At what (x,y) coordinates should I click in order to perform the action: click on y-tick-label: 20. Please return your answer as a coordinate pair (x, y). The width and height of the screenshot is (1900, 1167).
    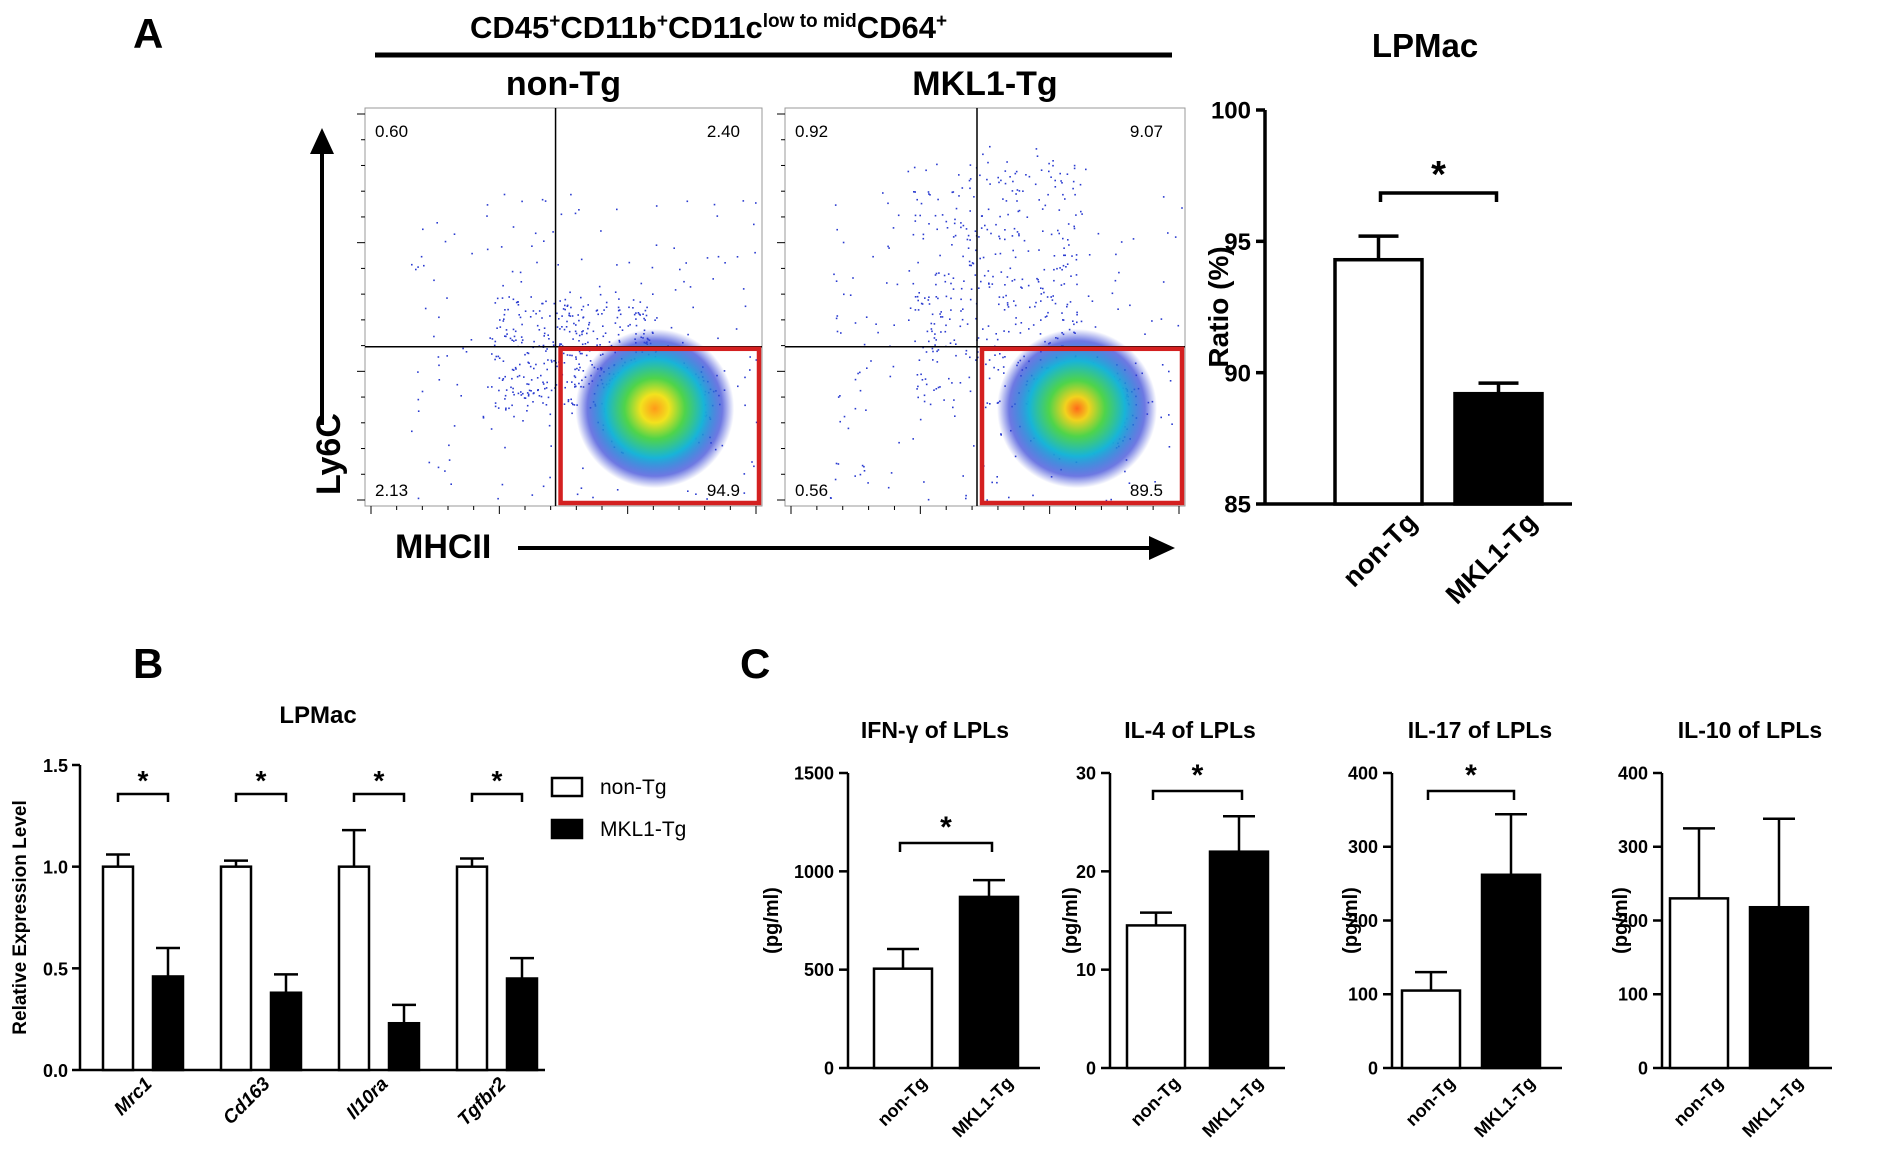
    Looking at the image, I should click on (1086, 872).